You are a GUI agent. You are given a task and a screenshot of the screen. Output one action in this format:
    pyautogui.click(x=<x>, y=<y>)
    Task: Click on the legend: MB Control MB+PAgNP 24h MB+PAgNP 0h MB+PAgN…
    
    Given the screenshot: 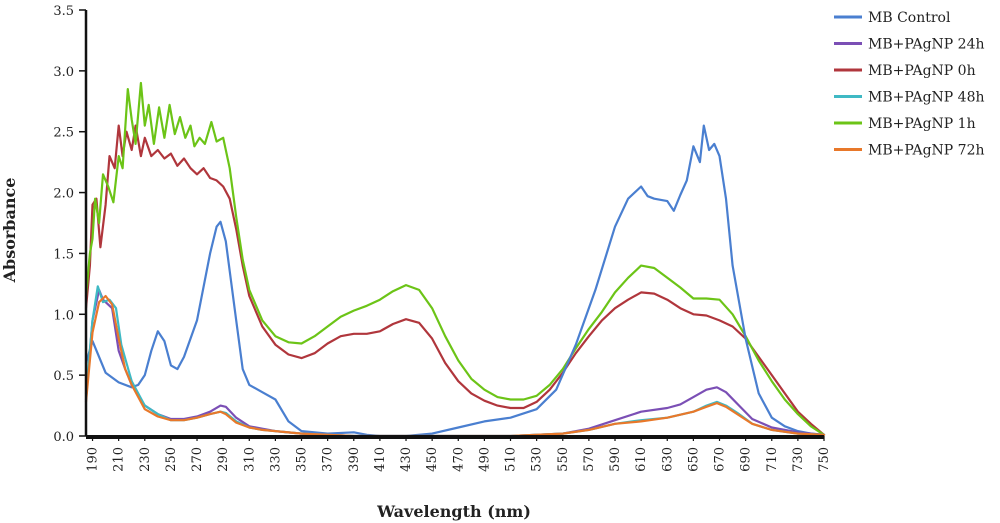 What is the action you would take?
    pyautogui.click(x=909, y=84)
    